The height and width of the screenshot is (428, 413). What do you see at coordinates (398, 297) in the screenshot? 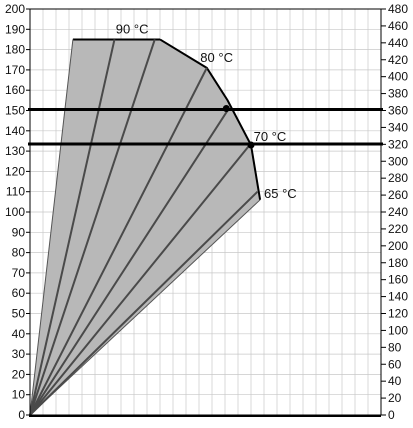
I see `right-tick-label: 140` at bounding box center [398, 297].